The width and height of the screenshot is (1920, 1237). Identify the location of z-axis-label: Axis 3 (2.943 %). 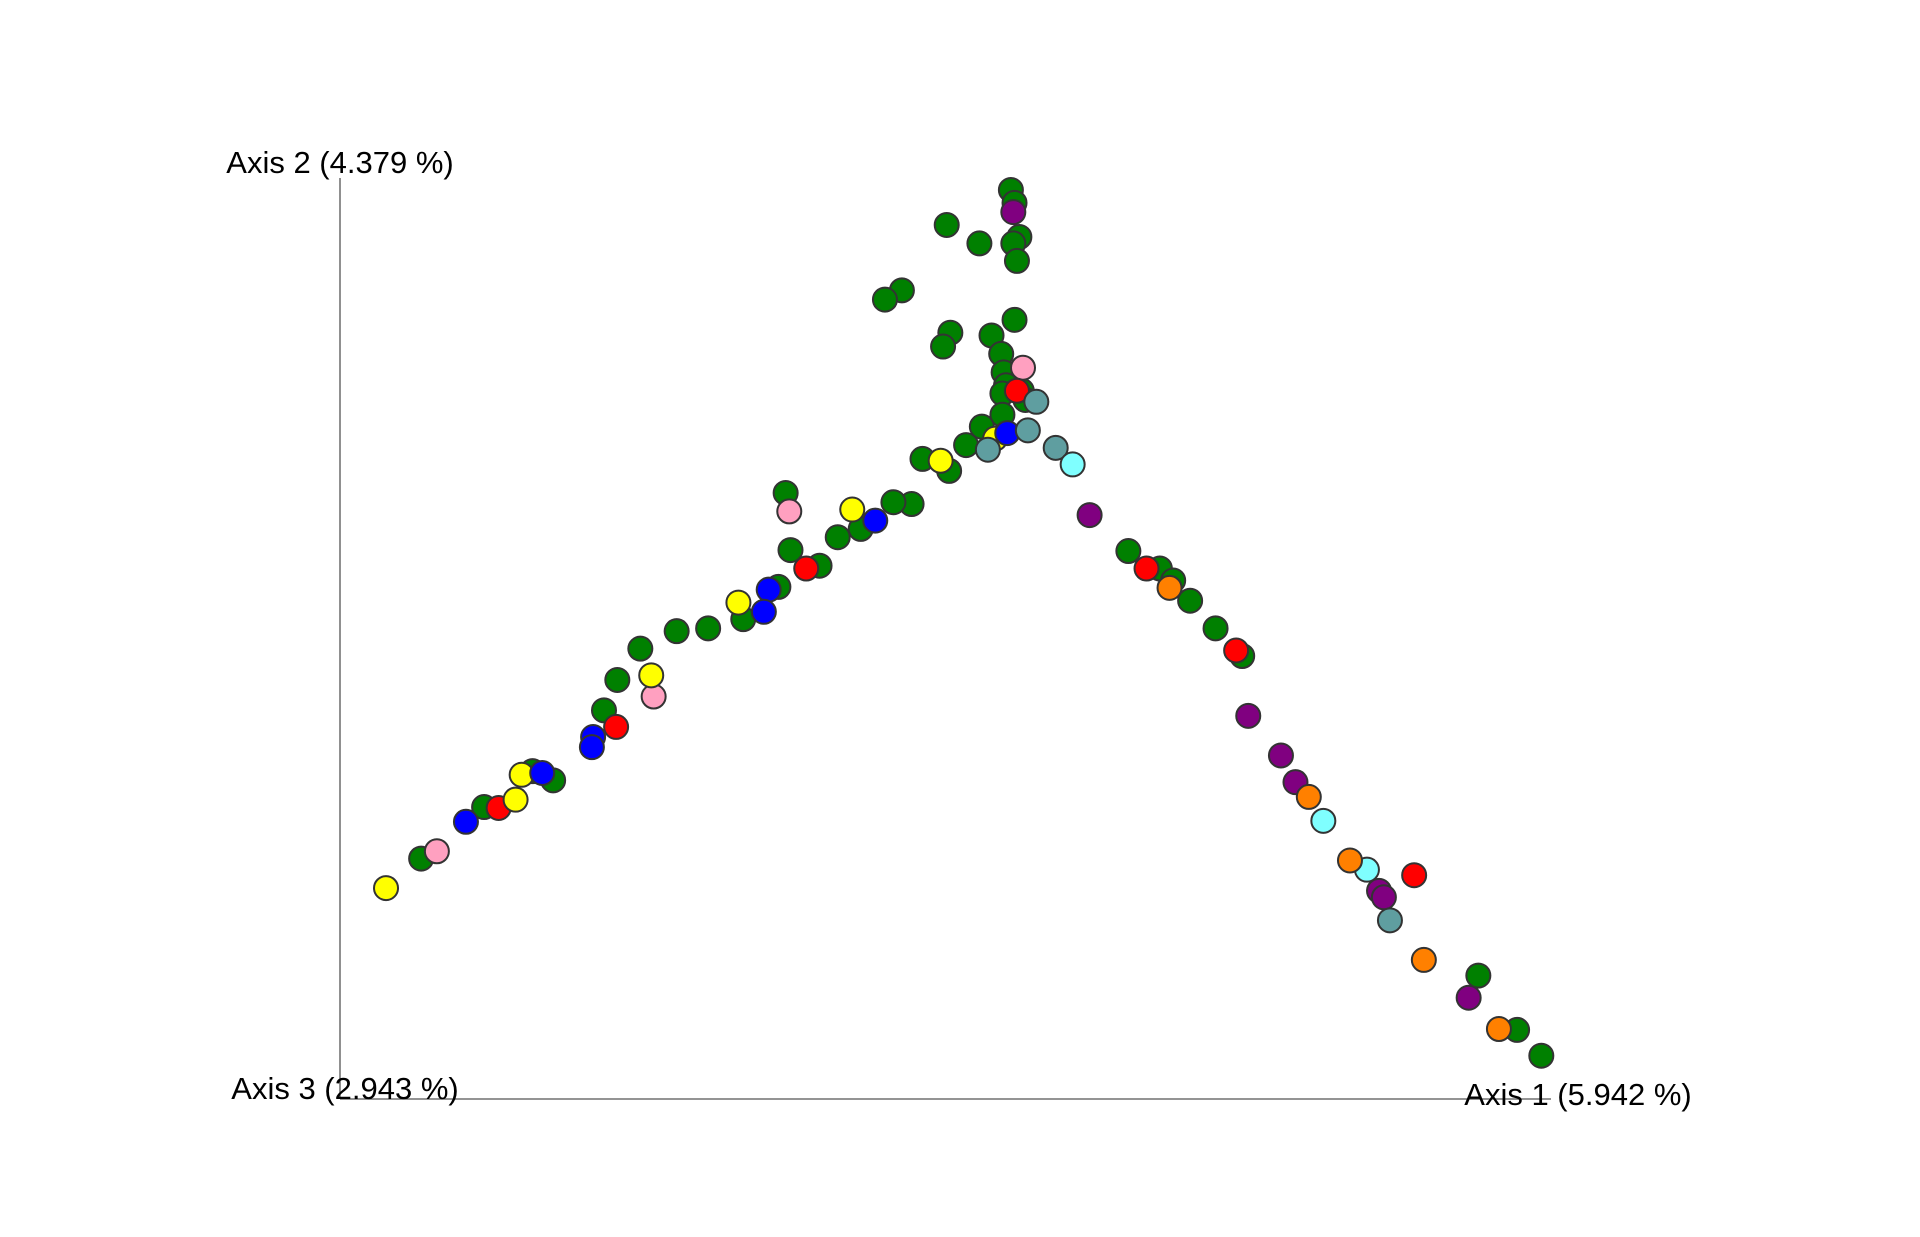
(344, 1088).